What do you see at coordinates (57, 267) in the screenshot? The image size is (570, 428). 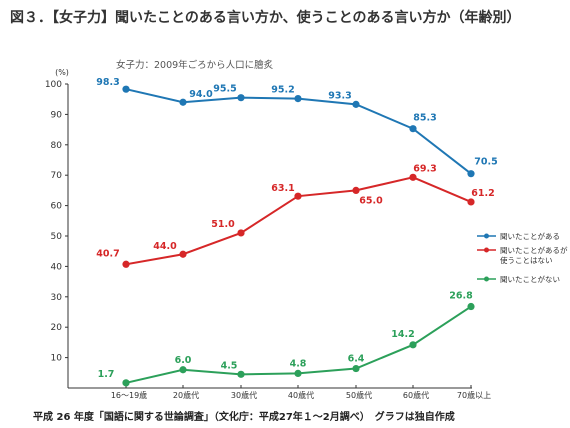 I see `y-tick-label: 40` at bounding box center [57, 267].